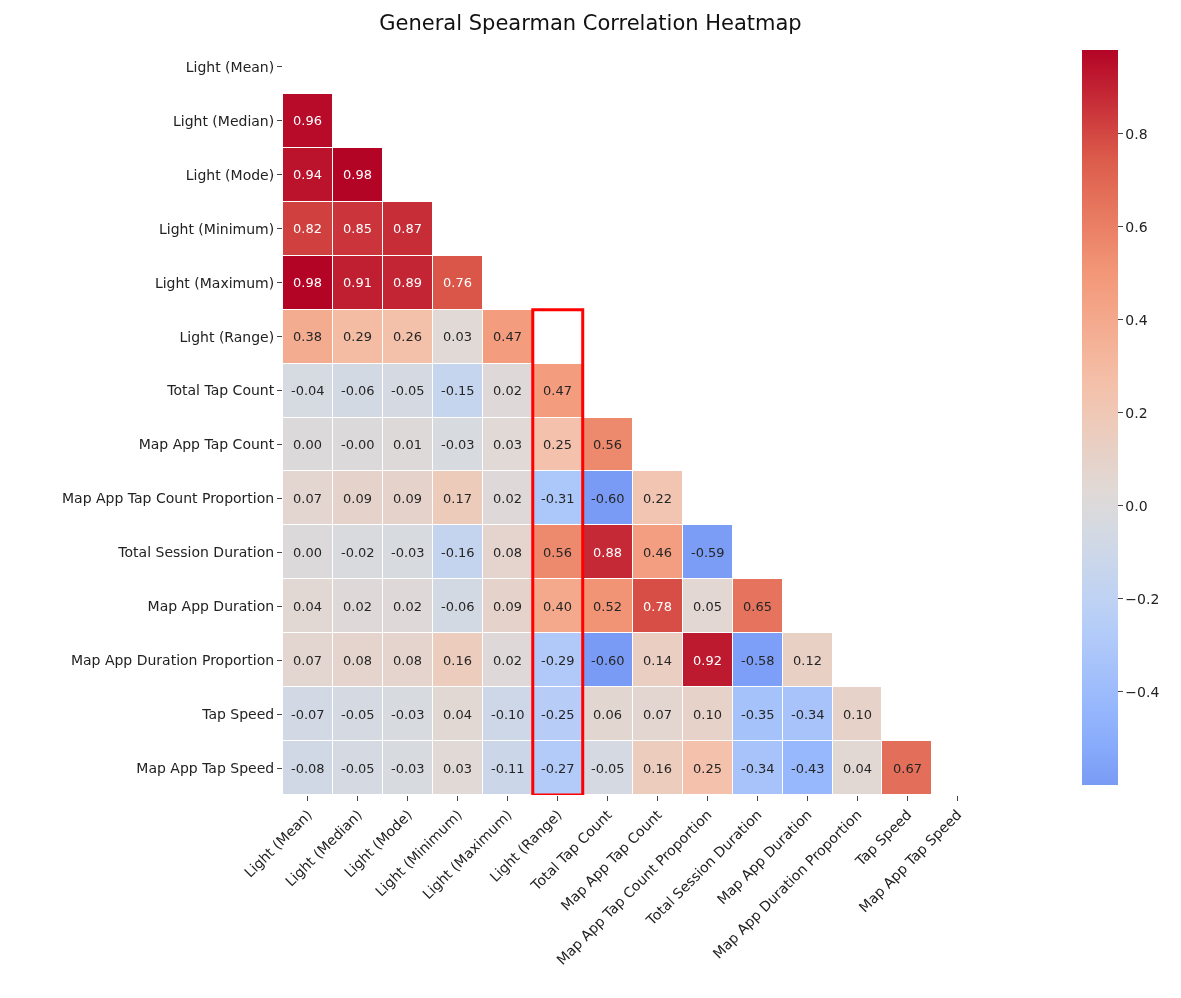 Image resolution: width=1181 pixels, height=998 pixels. Describe the element at coordinates (205, 767) in the screenshot. I see `y-tick-label: Map App Tap Speed` at that location.